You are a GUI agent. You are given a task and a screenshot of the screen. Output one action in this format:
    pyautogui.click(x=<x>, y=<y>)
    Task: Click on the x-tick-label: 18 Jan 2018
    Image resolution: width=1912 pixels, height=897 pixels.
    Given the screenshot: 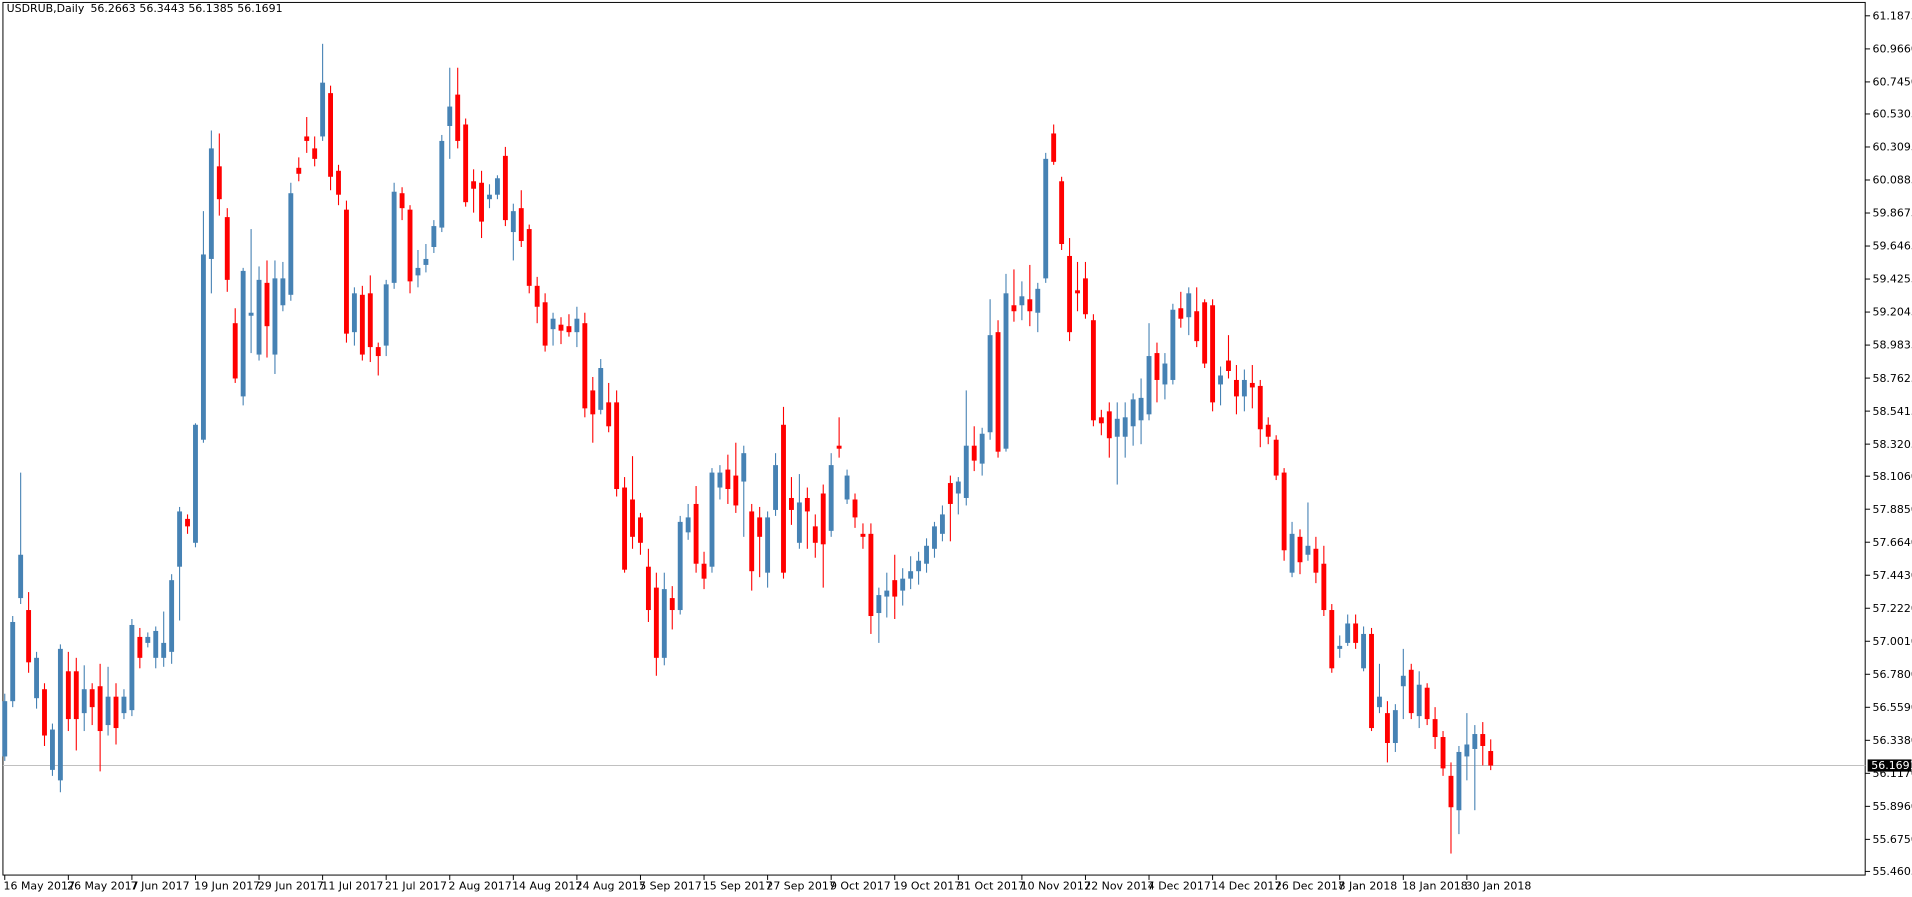 What is the action you would take?
    pyautogui.click(x=1435, y=886)
    